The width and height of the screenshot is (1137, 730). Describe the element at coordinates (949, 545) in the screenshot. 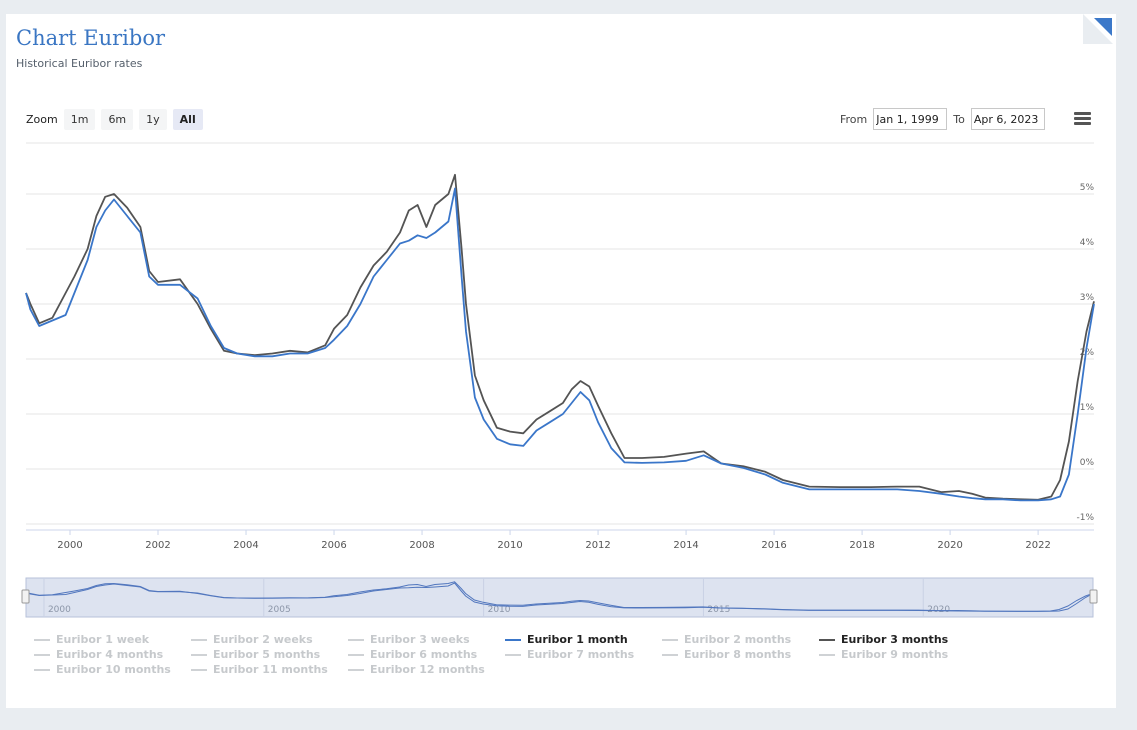

I see `x-tick-label: 2020` at that location.